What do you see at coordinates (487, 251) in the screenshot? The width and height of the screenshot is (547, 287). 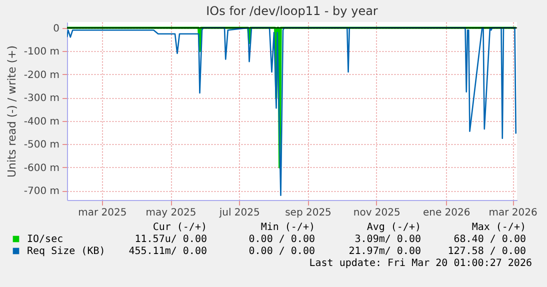 I see `text: 127.58 / 0.00` at bounding box center [487, 251].